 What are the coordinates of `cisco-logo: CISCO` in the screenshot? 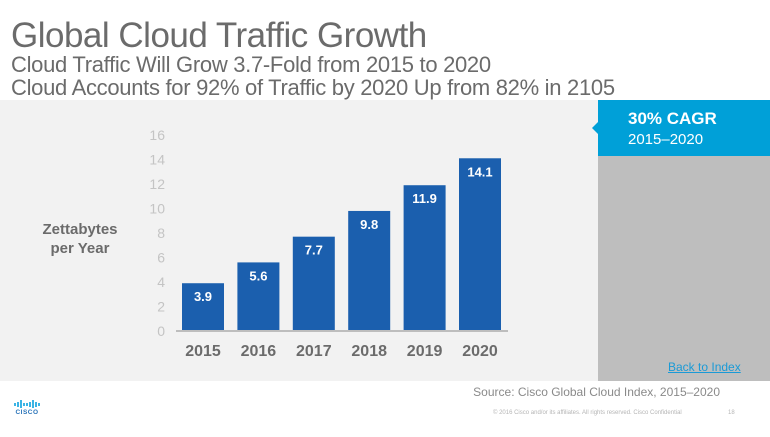 It's located at (27, 409).